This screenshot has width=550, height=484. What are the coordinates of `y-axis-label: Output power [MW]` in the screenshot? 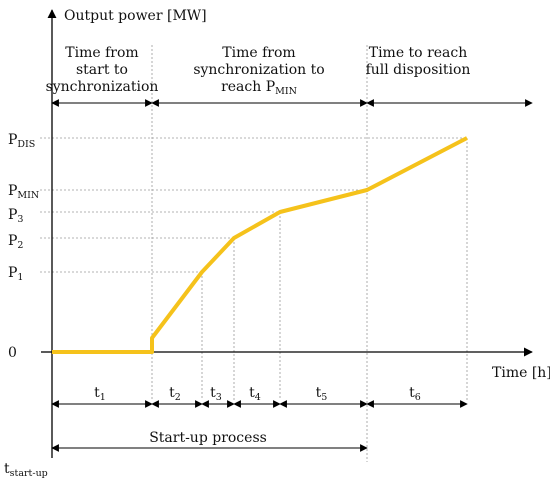 It's located at (135, 16).